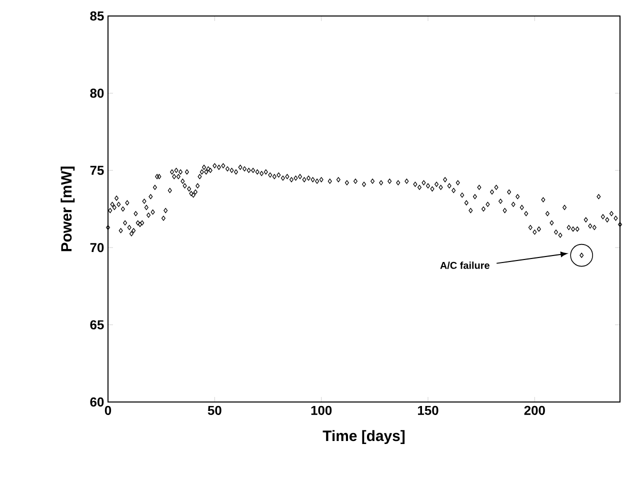 The height and width of the screenshot is (485, 623). Describe the element at coordinates (321, 410) in the screenshot. I see `x-tick-label: 100` at that location.